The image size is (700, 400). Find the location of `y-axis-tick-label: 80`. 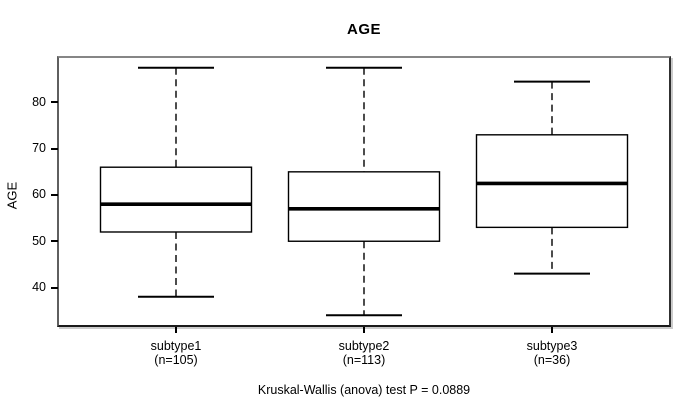

y-axis-tick-label: 80 is located at coordinates (39, 101).